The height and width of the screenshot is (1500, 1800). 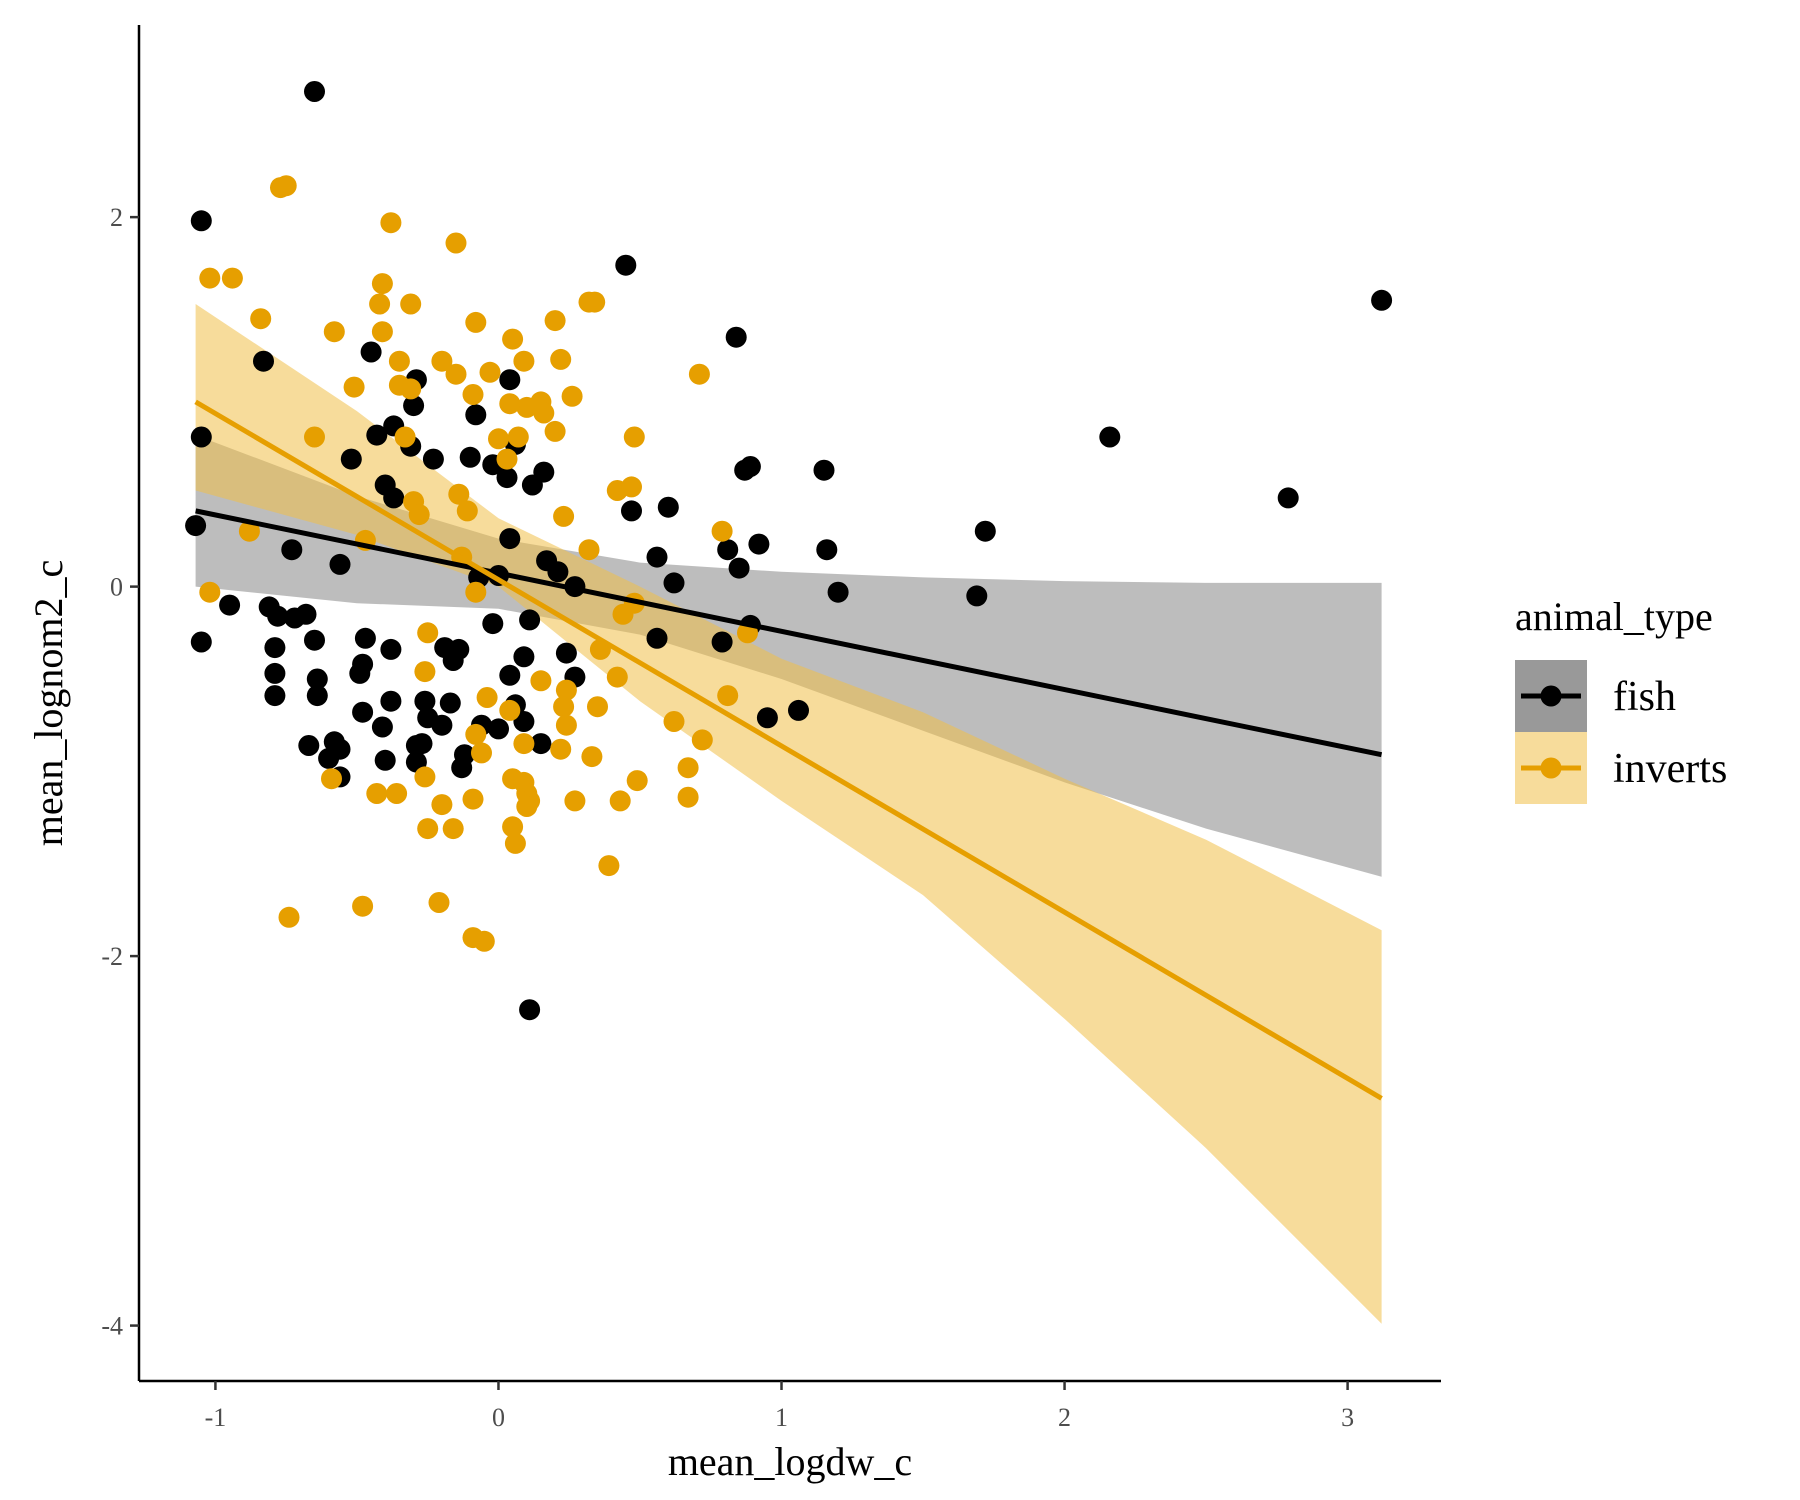 I want to click on legend-item-fish: fish, so click(x=1595, y=696).